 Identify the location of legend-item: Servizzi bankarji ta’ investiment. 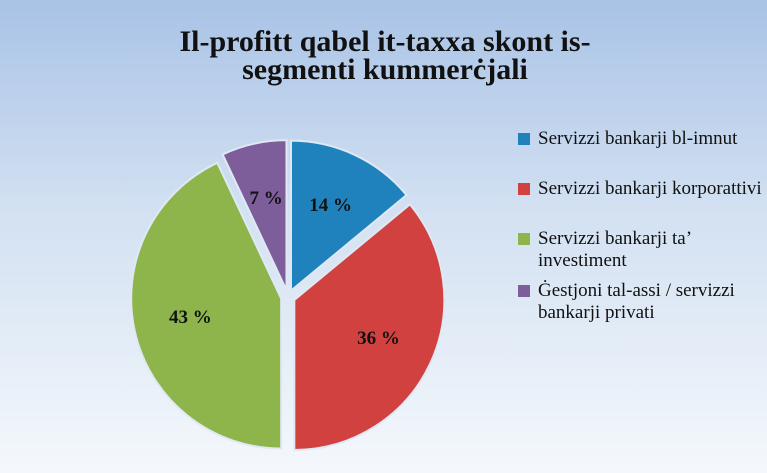
(640, 250).